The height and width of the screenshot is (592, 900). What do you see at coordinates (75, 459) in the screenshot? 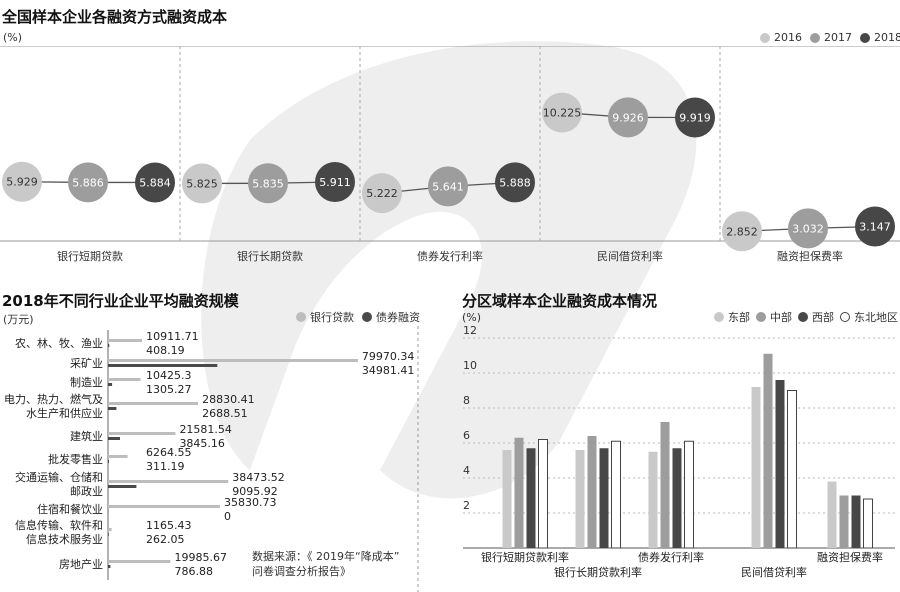
I see `industry-label: 批发零售业` at bounding box center [75, 459].